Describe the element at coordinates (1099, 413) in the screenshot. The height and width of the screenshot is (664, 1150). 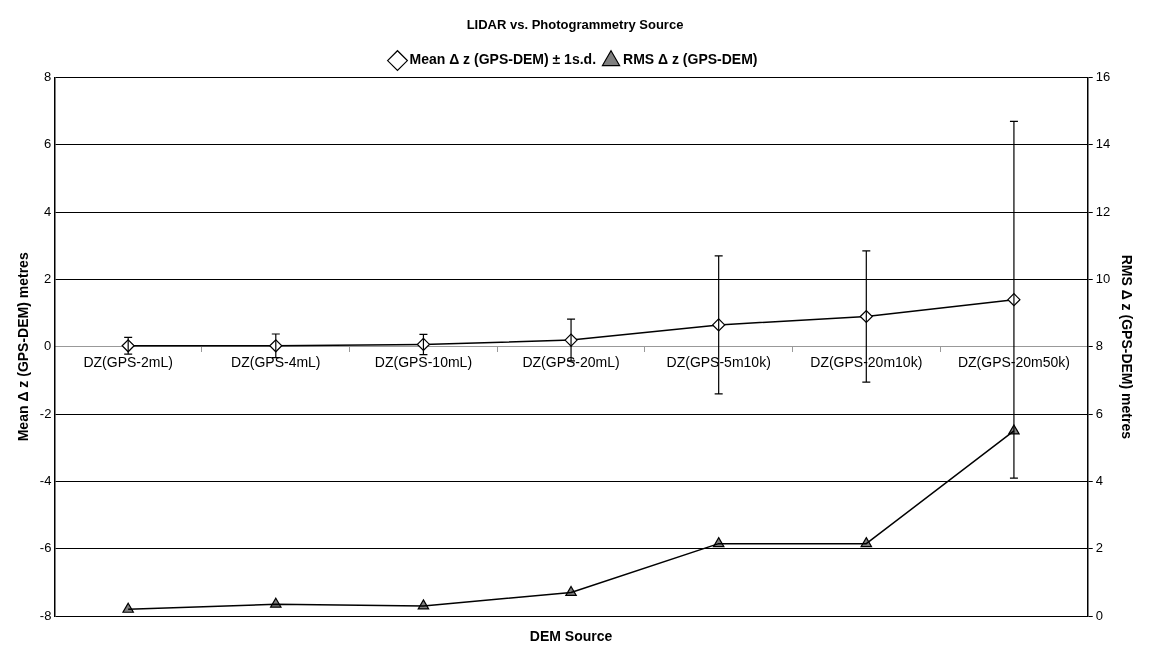
I see `y2-tick-label: 6` at that location.